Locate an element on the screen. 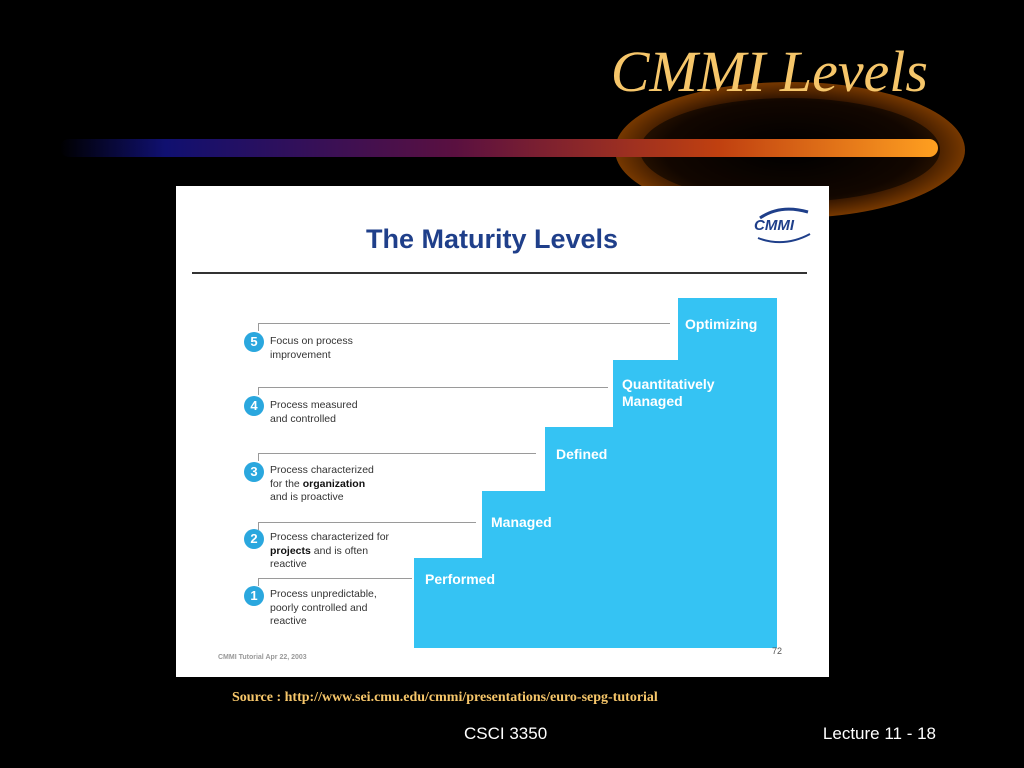 Image resolution: width=1024 pixels, height=768 pixels. step-managed is located at coordinates (516, 569).